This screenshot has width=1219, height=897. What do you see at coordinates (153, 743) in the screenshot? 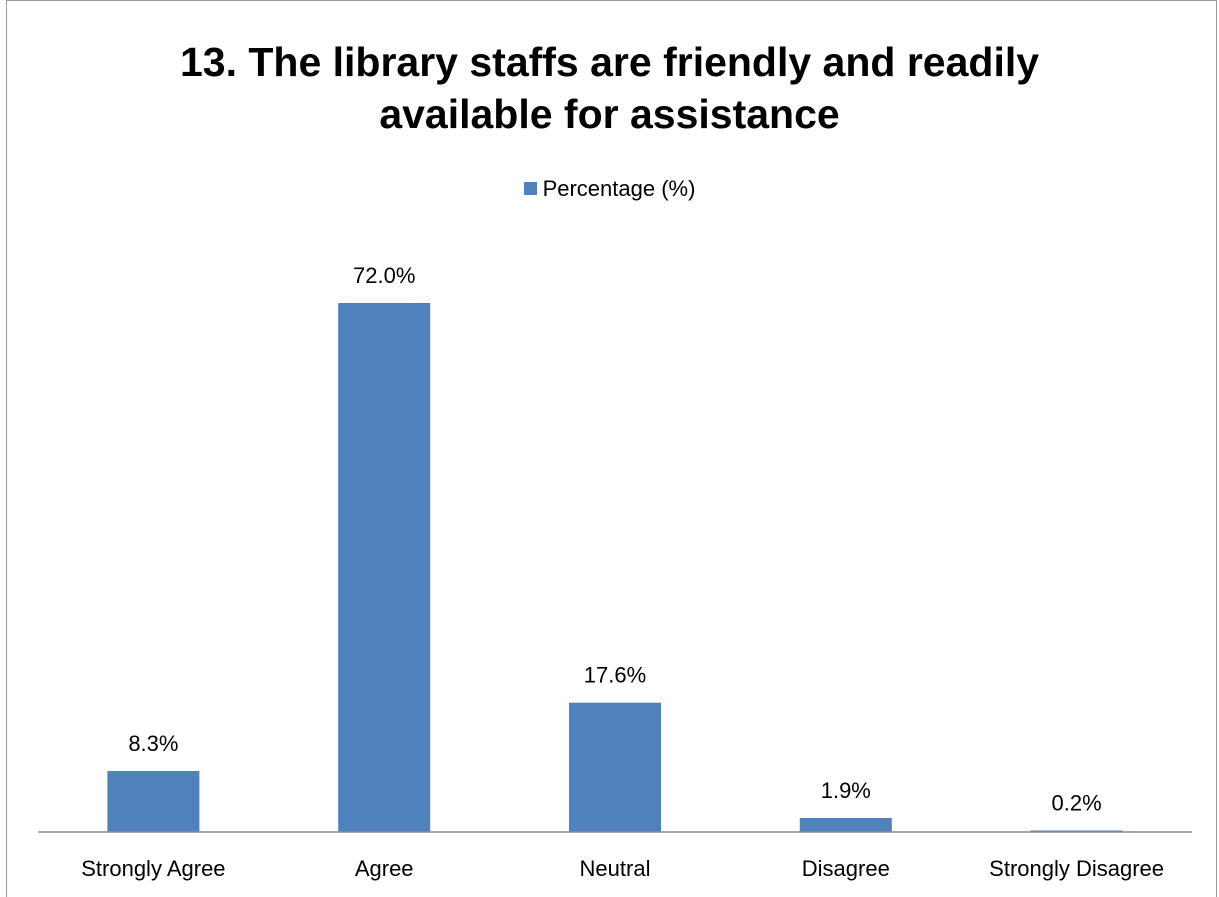
I see `data-label-strongly-agree: 8.3%` at bounding box center [153, 743].